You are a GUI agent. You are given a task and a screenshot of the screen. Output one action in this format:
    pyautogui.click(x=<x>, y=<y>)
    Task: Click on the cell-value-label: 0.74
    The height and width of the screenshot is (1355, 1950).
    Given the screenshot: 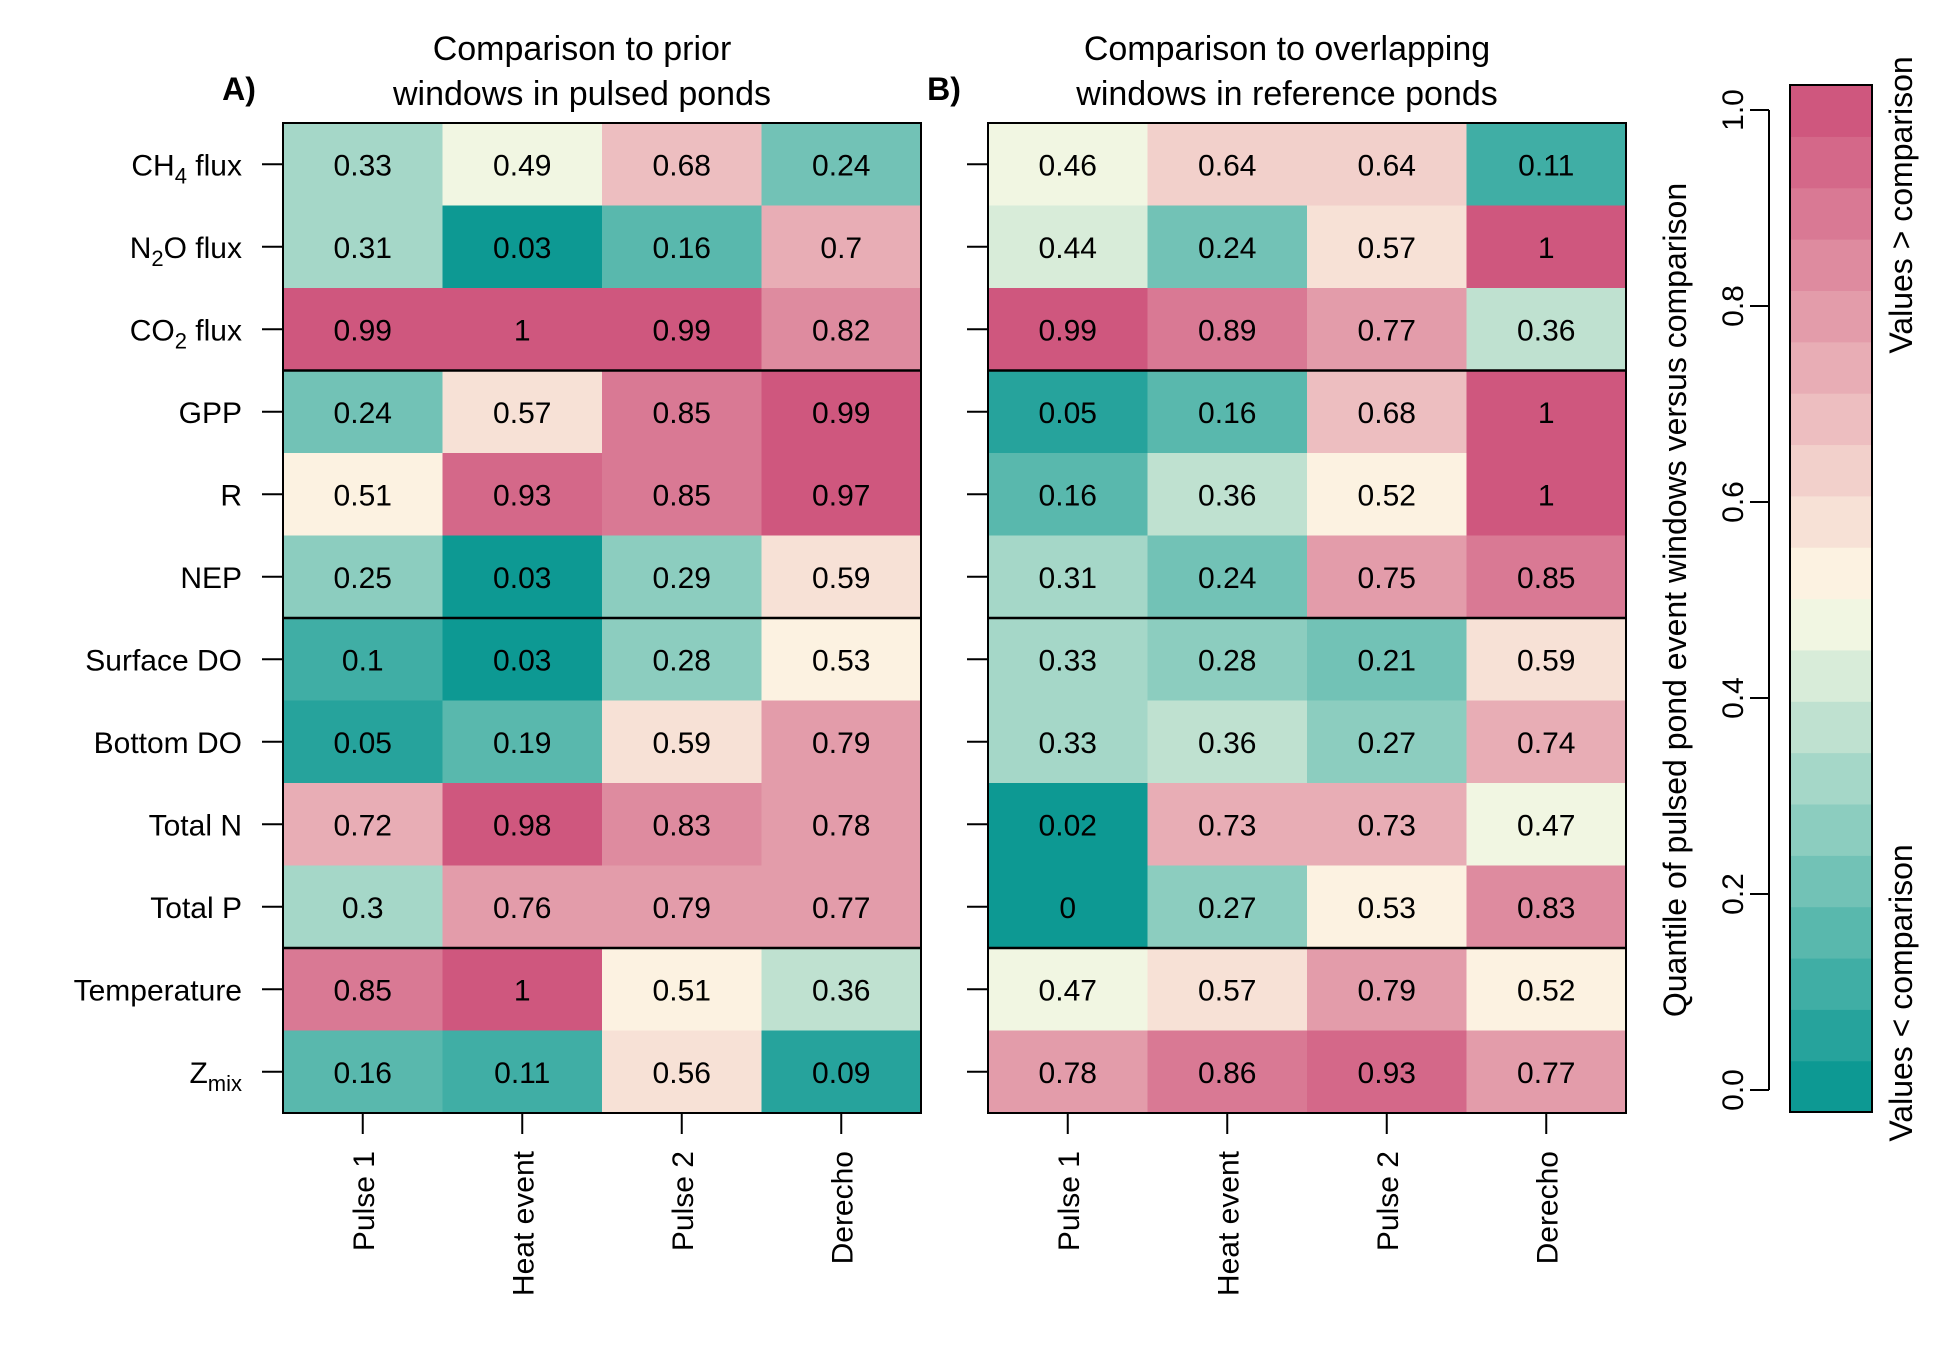 What is the action you would take?
    pyautogui.click(x=1546, y=743)
    